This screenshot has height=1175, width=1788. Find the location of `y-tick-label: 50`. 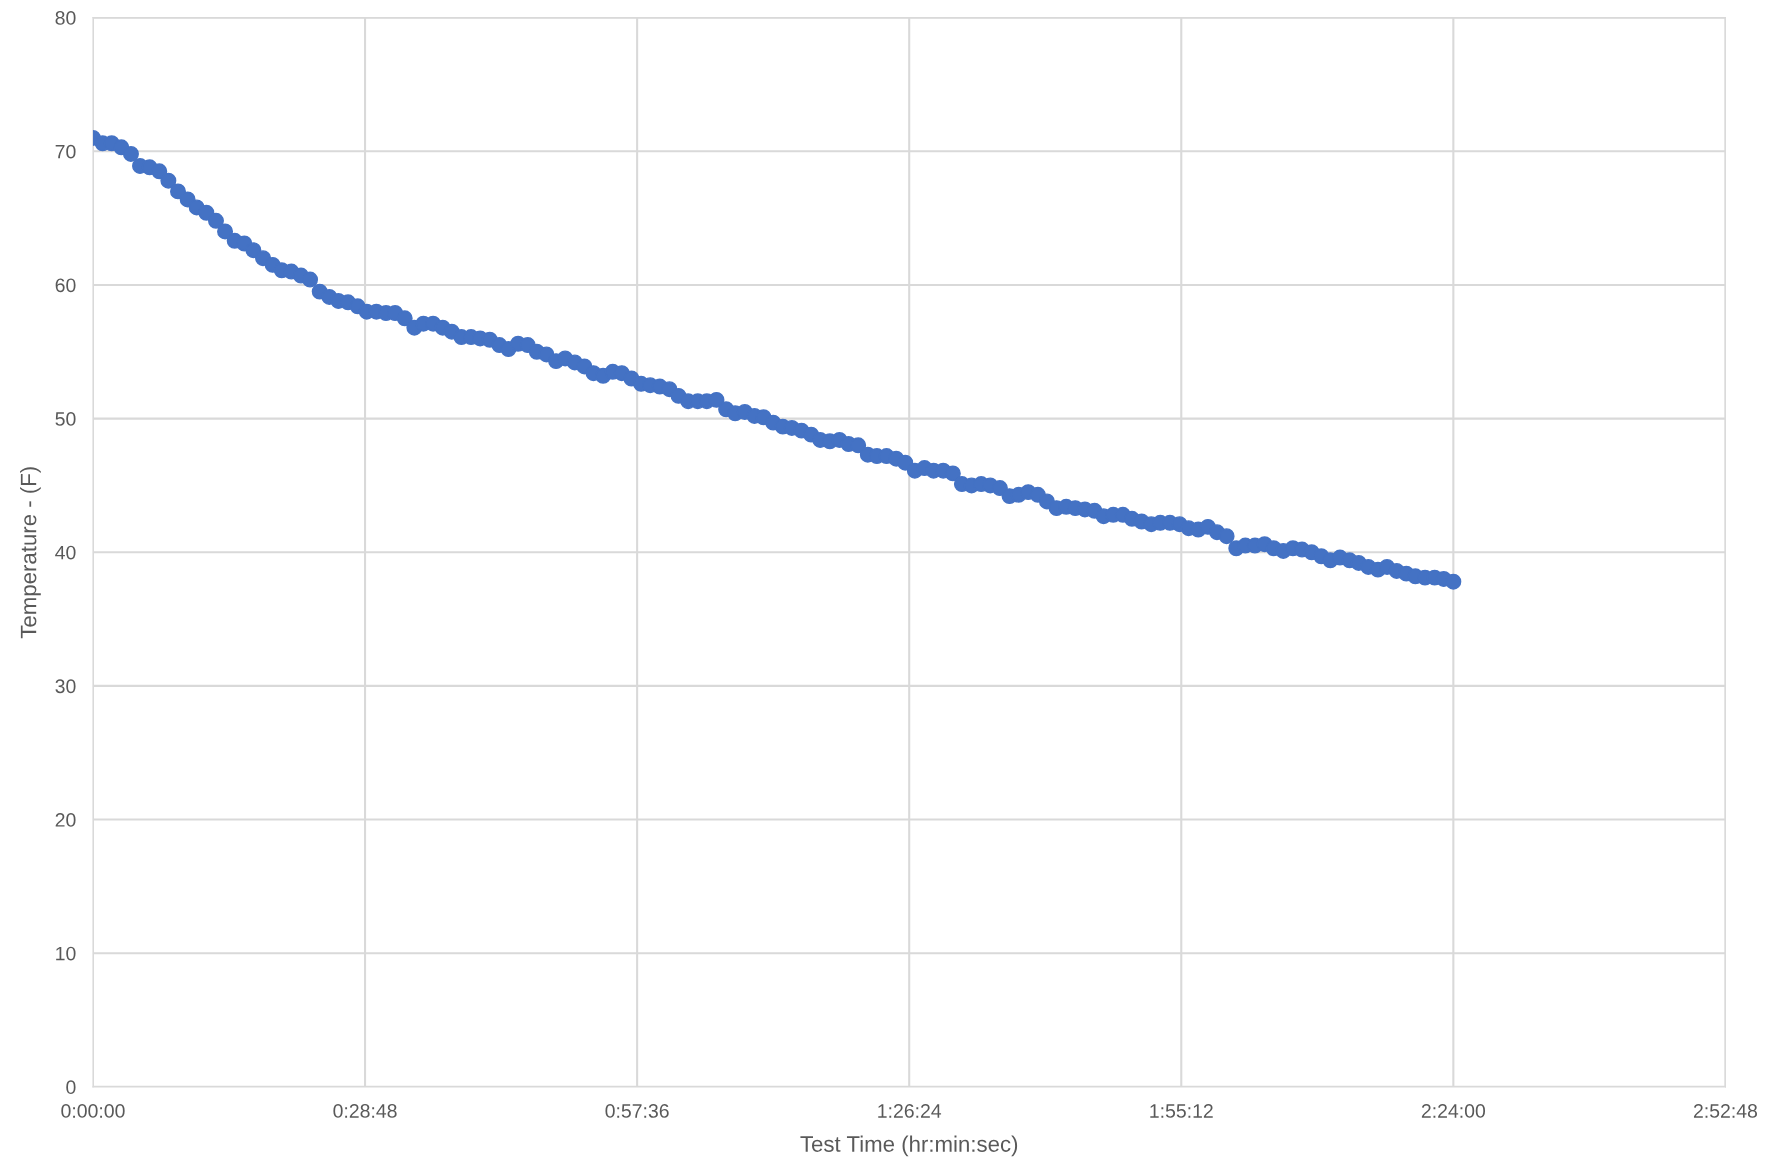

y-tick-label: 50 is located at coordinates (65, 419).